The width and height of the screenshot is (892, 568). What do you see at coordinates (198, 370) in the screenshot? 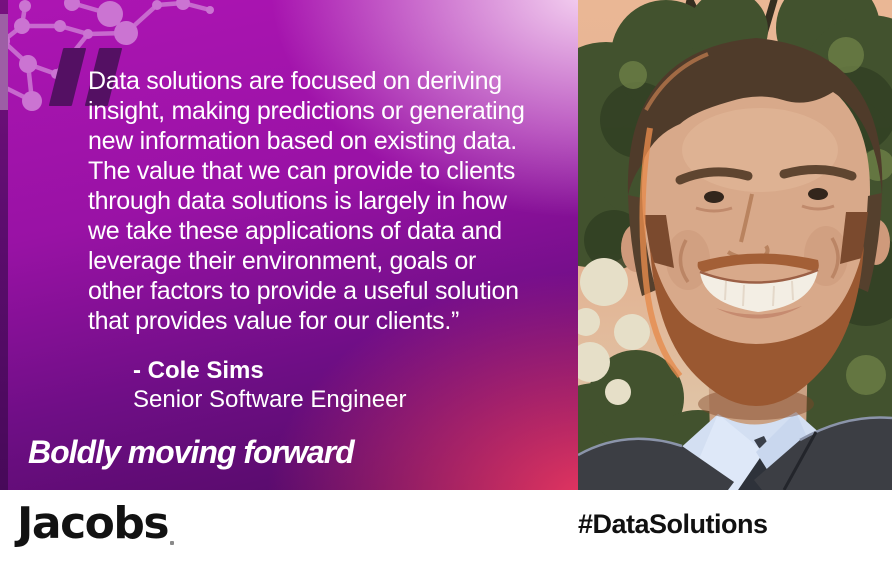
I see `attribution-author: - Cole Sims` at bounding box center [198, 370].